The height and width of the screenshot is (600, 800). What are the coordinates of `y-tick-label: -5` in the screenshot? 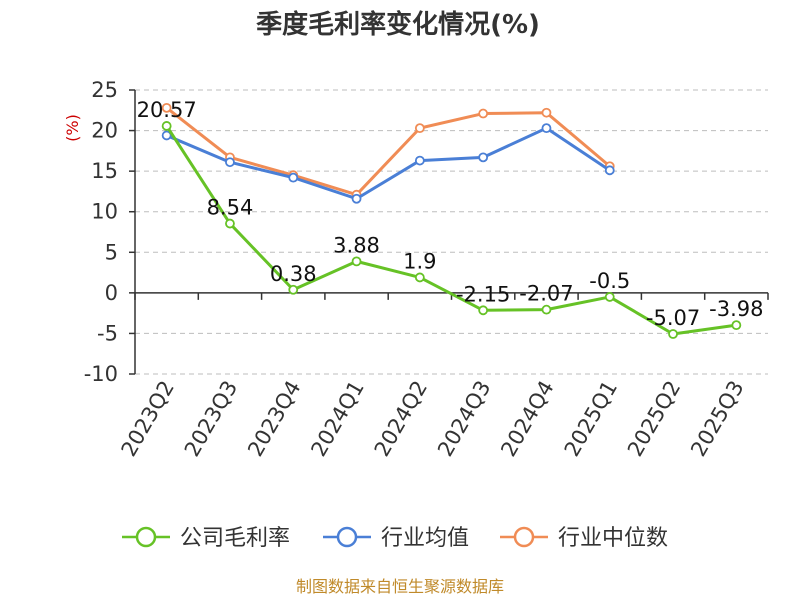 It's located at (107, 333).